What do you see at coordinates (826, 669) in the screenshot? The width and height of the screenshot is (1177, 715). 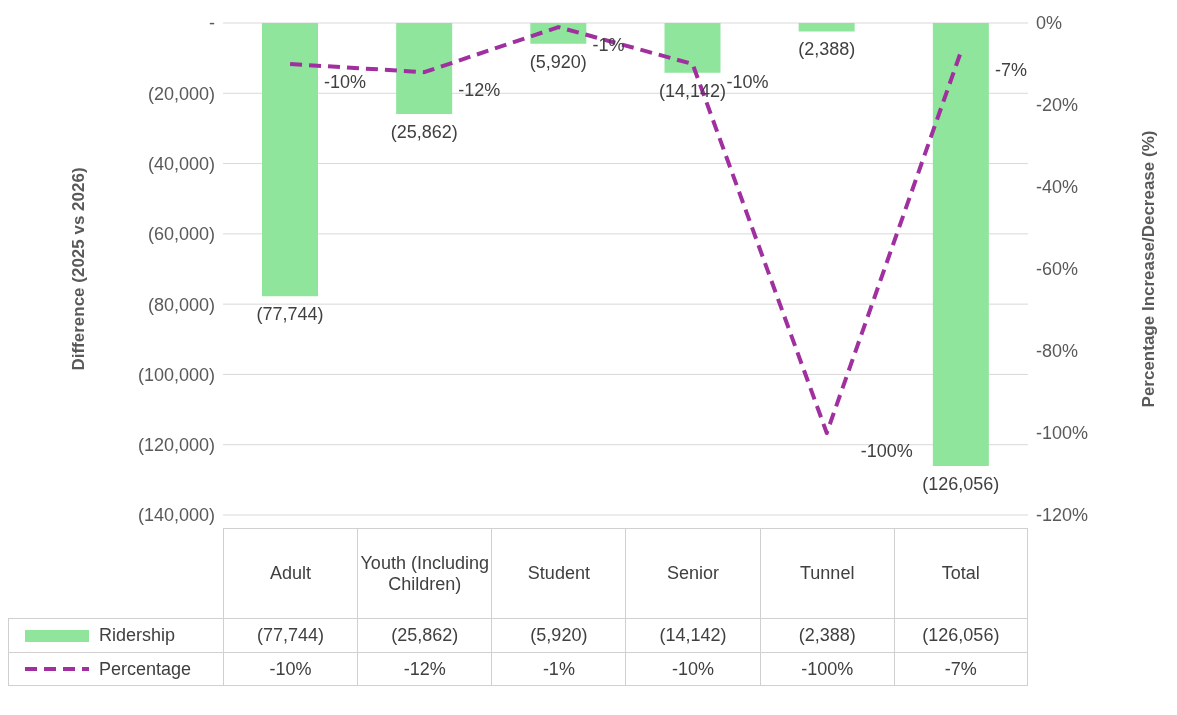 I see `data-label: -100%` at bounding box center [826, 669].